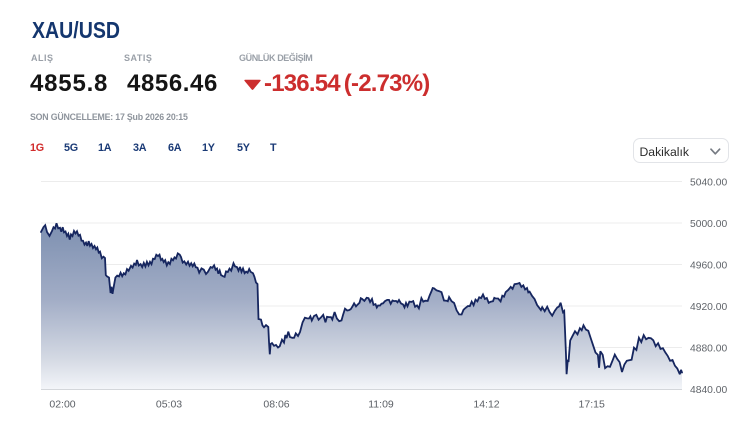 The width and height of the screenshot is (740, 437). I want to click on svg-text: 4880.00, so click(708, 349).